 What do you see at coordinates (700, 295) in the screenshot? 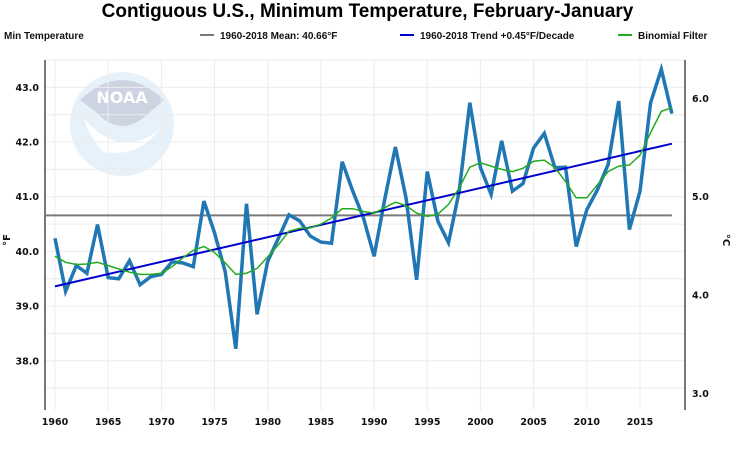
I see `y-tick-label-right: 4.0` at bounding box center [700, 295].